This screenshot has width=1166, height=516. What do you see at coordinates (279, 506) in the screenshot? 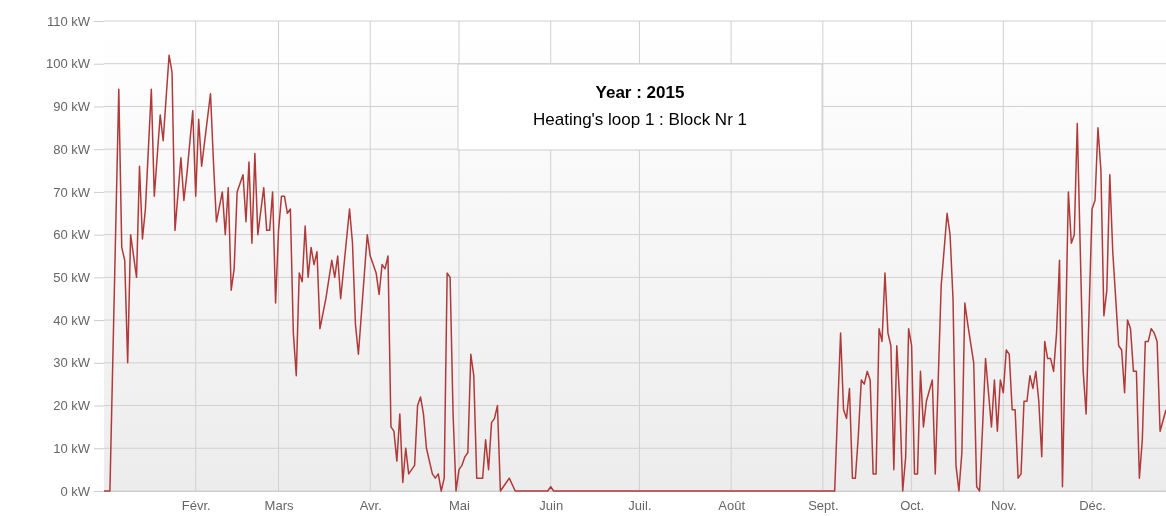
I see `x-tick-label: Mars` at bounding box center [279, 506].